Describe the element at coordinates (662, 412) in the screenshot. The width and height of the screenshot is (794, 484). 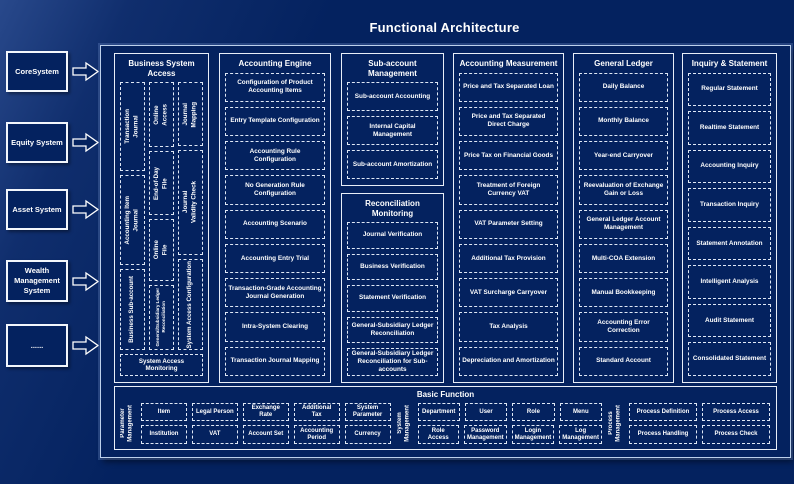
I see `function-item: Process Definition` at that location.